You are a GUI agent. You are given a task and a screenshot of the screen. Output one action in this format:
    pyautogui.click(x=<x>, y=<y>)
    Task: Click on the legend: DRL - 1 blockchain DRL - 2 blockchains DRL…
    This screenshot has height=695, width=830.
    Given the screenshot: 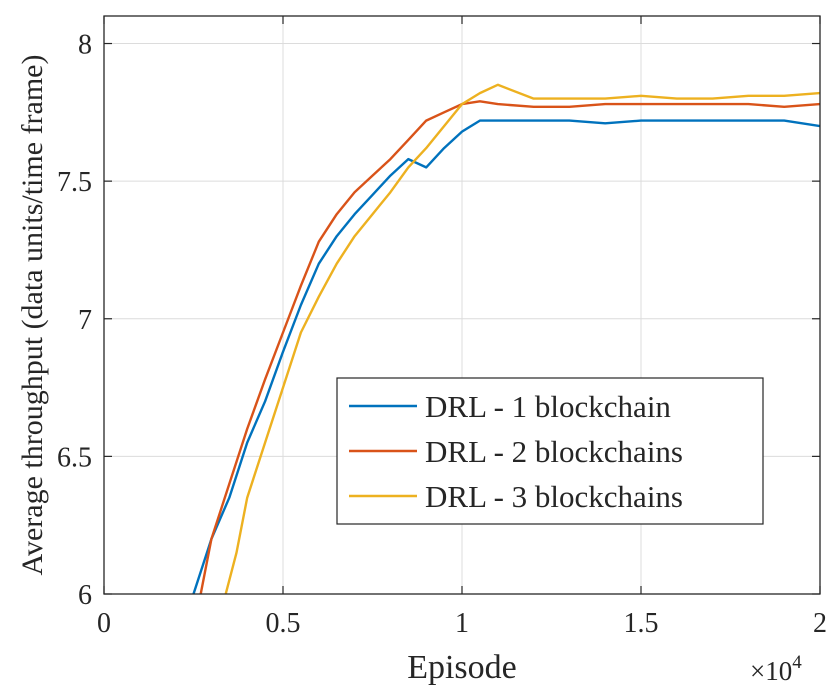 What is the action you would take?
    pyautogui.click(x=550, y=451)
    